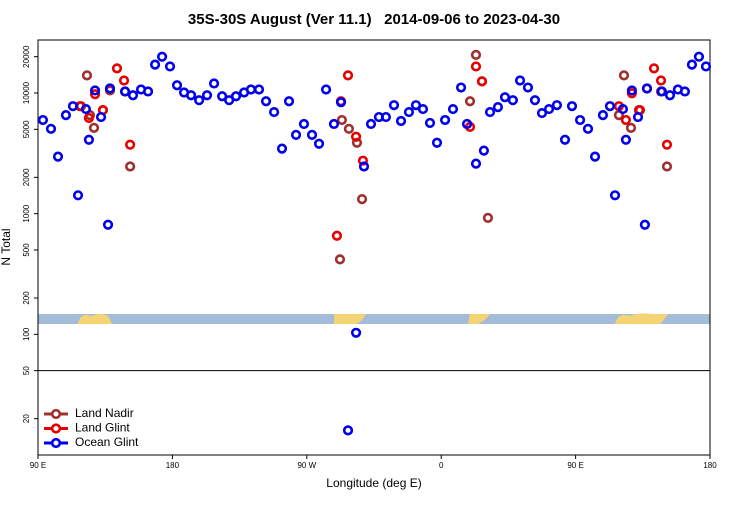 The image size is (750, 505). Describe the element at coordinates (102, 428) in the screenshot. I see `legend-label: Land Glint` at that location.